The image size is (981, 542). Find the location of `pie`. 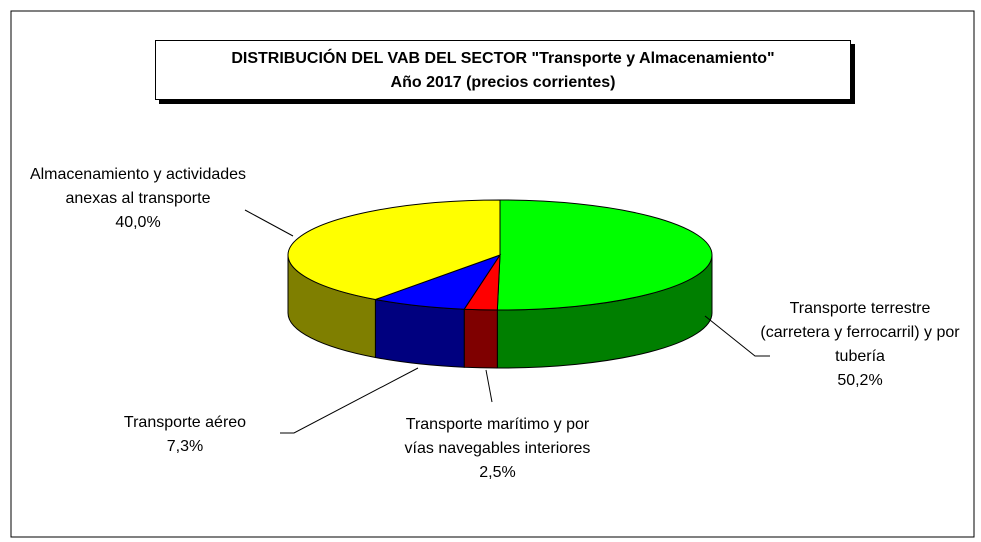

pie is located at coordinates (500, 284).